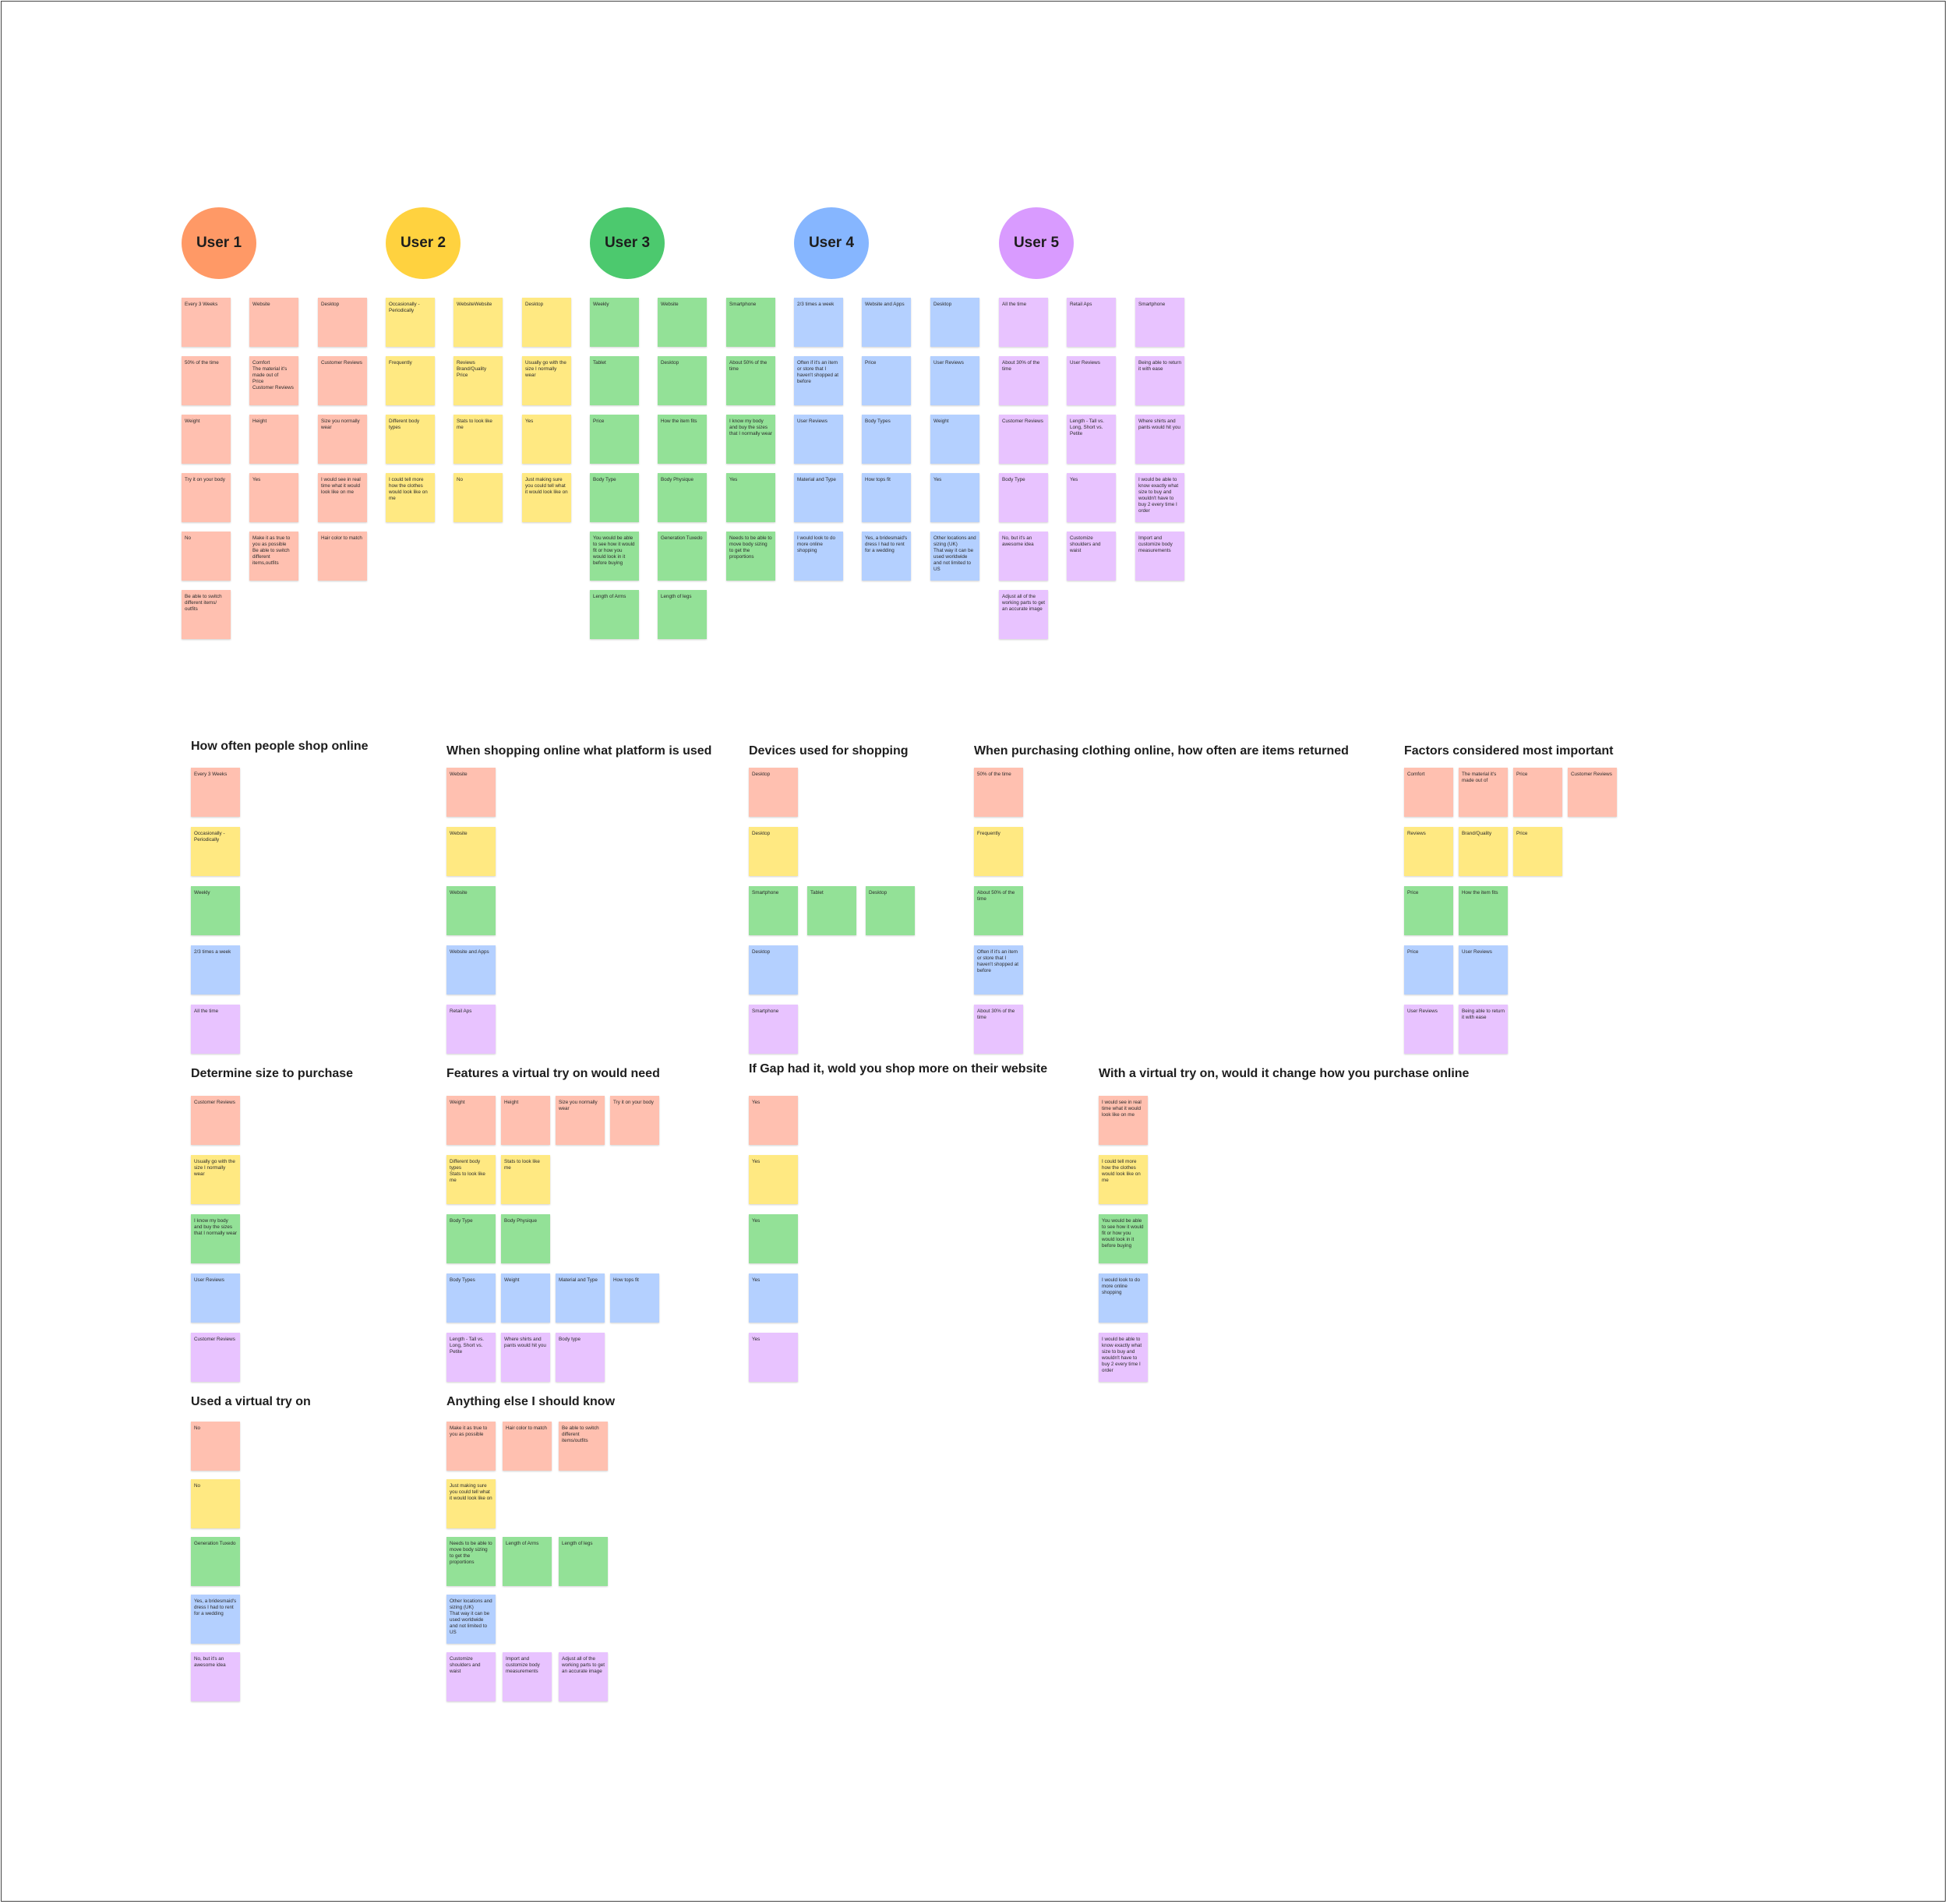  I want to click on user-2-note: Usually go with the size I normally wear, so click(546, 381).